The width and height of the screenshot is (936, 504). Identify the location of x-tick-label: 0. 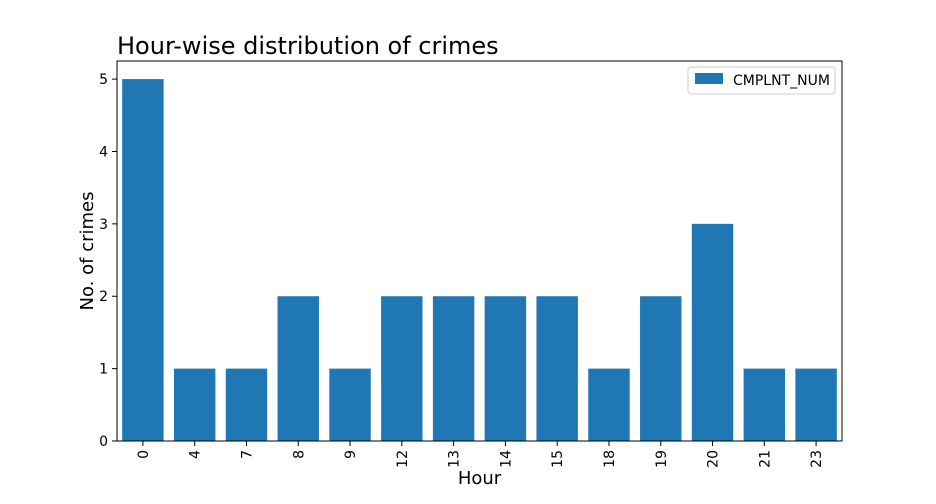
(144, 454).